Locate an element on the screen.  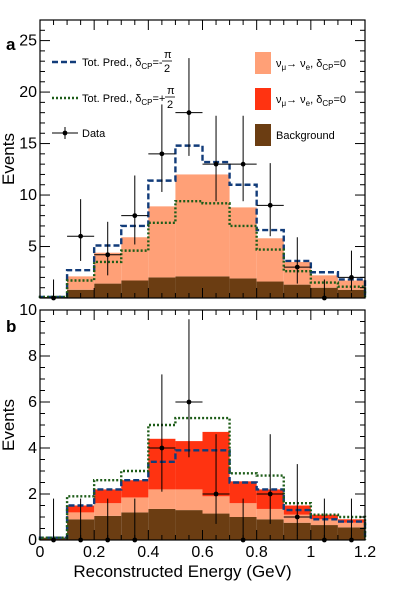
x-tick-label: 0.2 is located at coordinates (94, 552).